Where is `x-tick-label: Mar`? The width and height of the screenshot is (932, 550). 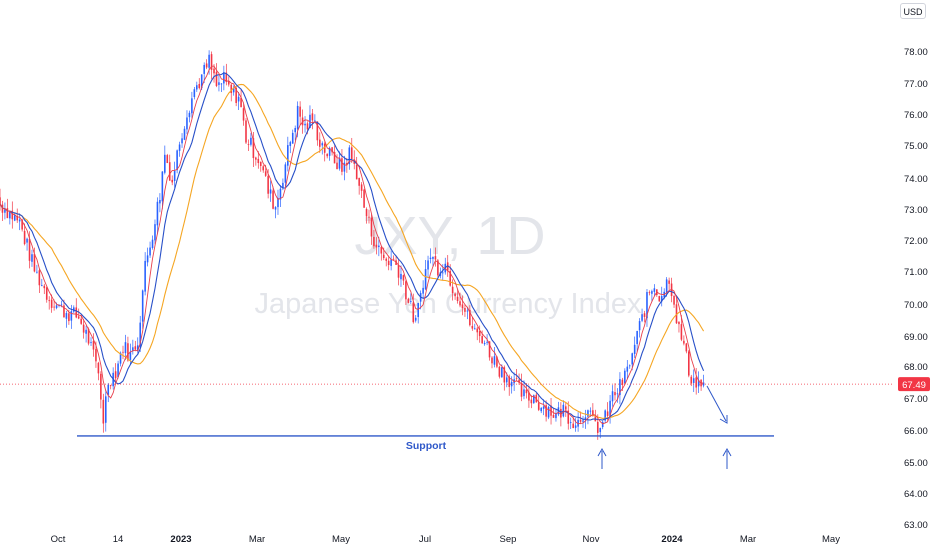
x-tick-label: Mar is located at coordinates (748, 539).